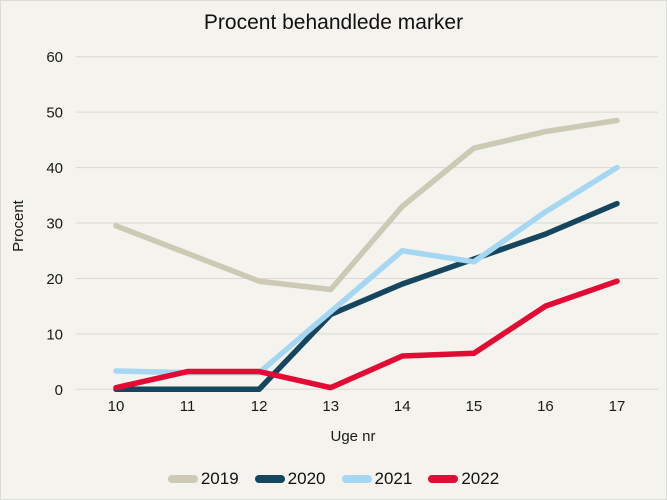 The height and width of the screenshot is (500, 667). What do you see at coordinates (54, 168) in the screenshot?
I see `y-axis-tick-label: 40` at bounding box center [54, 168].